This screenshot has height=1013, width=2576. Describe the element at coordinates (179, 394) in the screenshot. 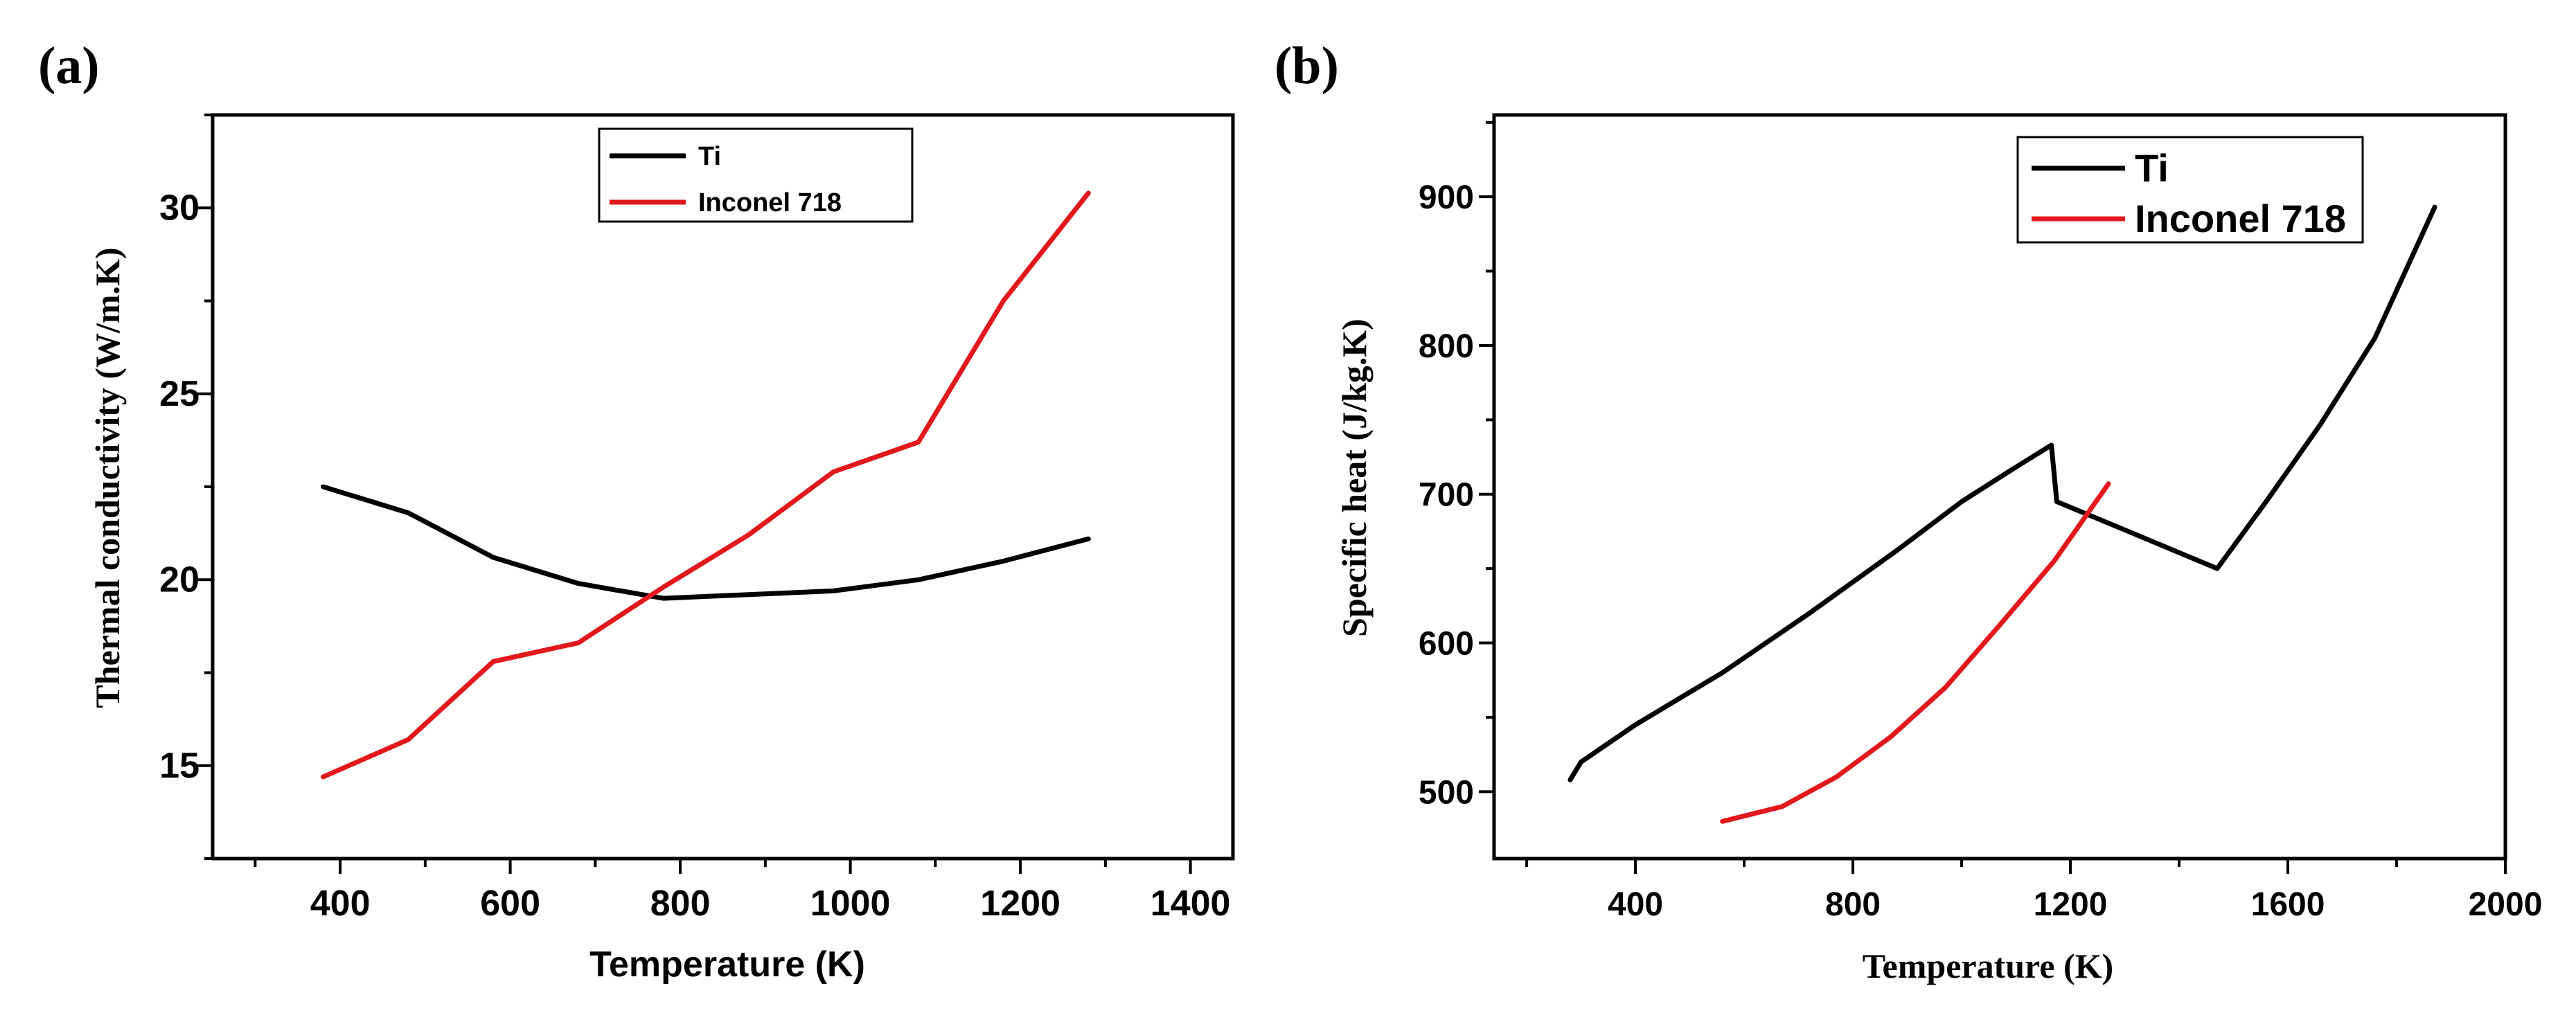

I see `y-tick-label-a: 25` at that location.